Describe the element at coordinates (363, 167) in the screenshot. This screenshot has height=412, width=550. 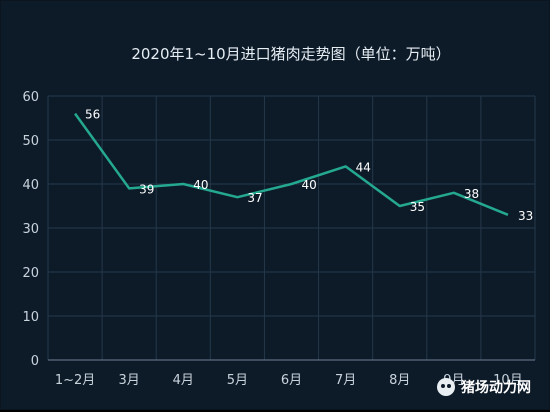
I see `data-label: 44` at that location.